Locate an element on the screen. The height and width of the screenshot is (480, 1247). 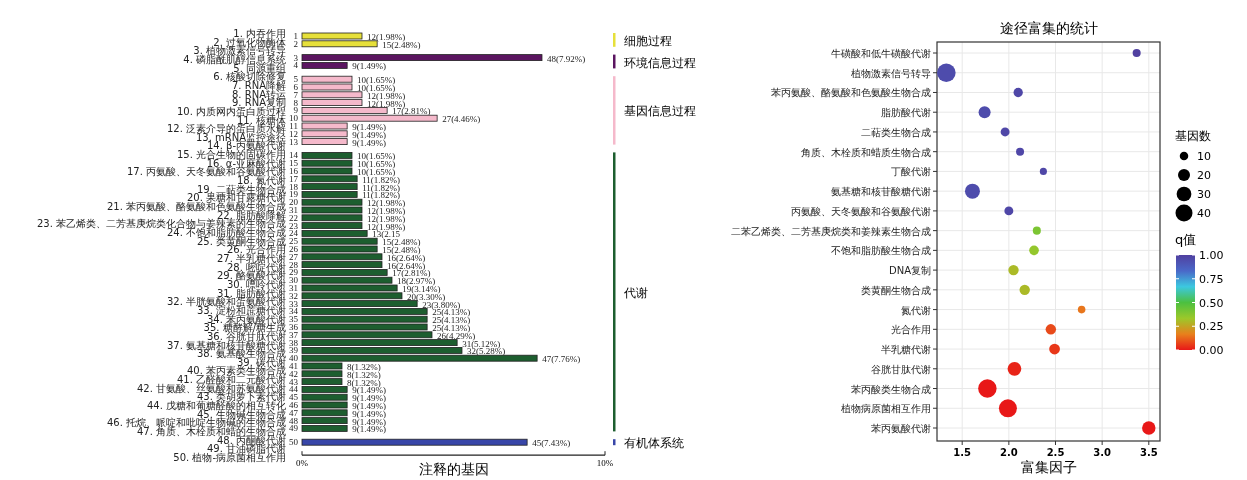
y-tick-label: 苯丙酸类生物合成 is located at coordinates (891, 389).